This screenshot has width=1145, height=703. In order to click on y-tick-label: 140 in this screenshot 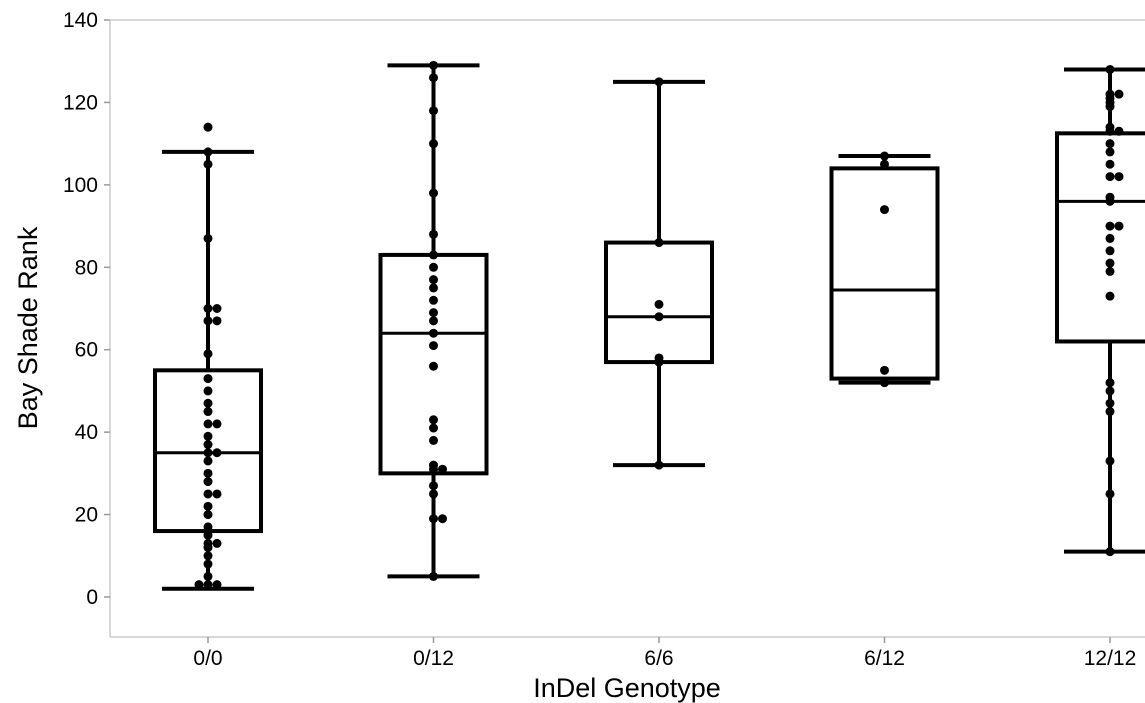, I will do `click(80, 20)`.